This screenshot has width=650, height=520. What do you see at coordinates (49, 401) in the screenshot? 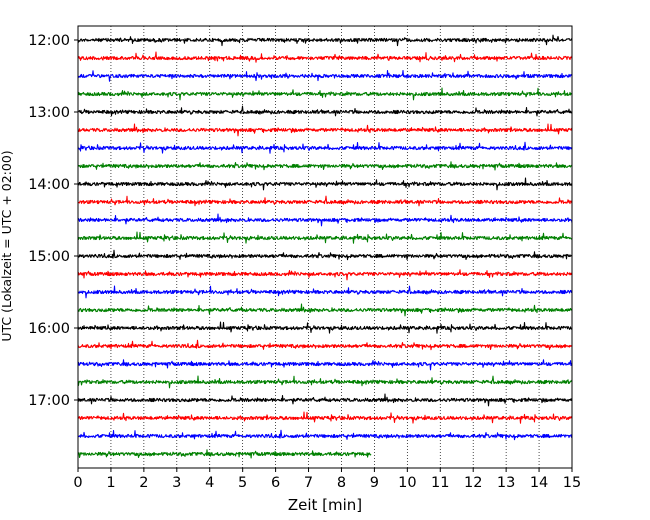
I see `y-tick-label-5: 17:00` at bounding box center [49, 401].